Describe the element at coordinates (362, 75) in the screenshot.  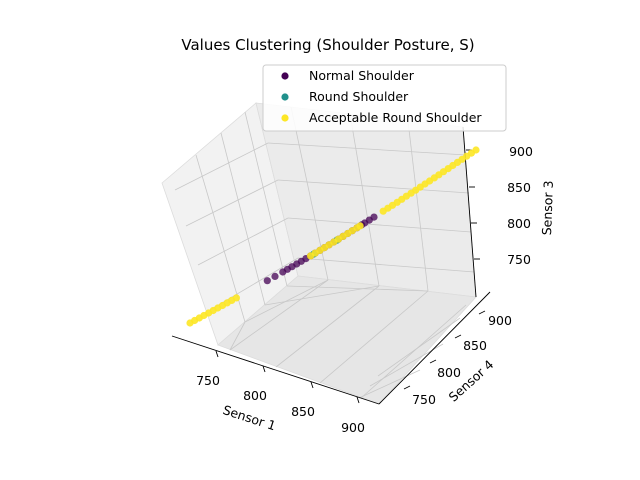
I see `legend-label: Normal Shoulder` at that location.